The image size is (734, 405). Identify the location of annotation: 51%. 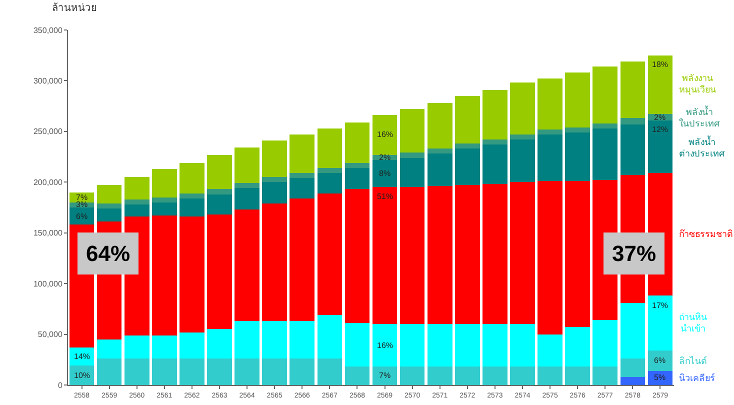
(385, 196).